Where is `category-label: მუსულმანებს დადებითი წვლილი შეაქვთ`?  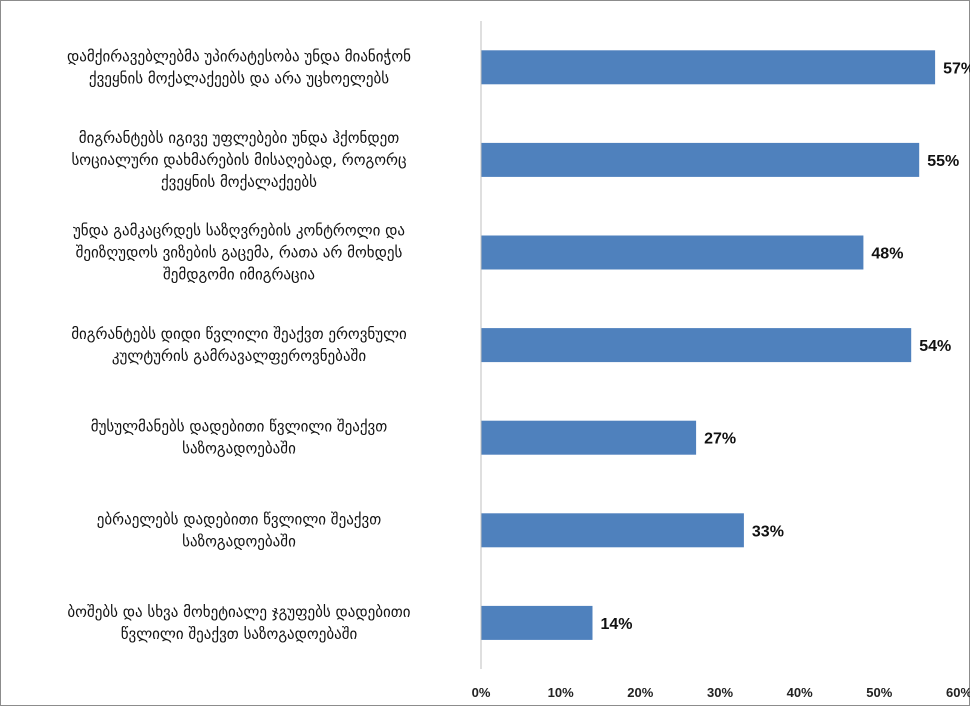 category-label: მუსულმანებს დადებითი წვლილი შეაქვთ is located at coordinates (239, 427).